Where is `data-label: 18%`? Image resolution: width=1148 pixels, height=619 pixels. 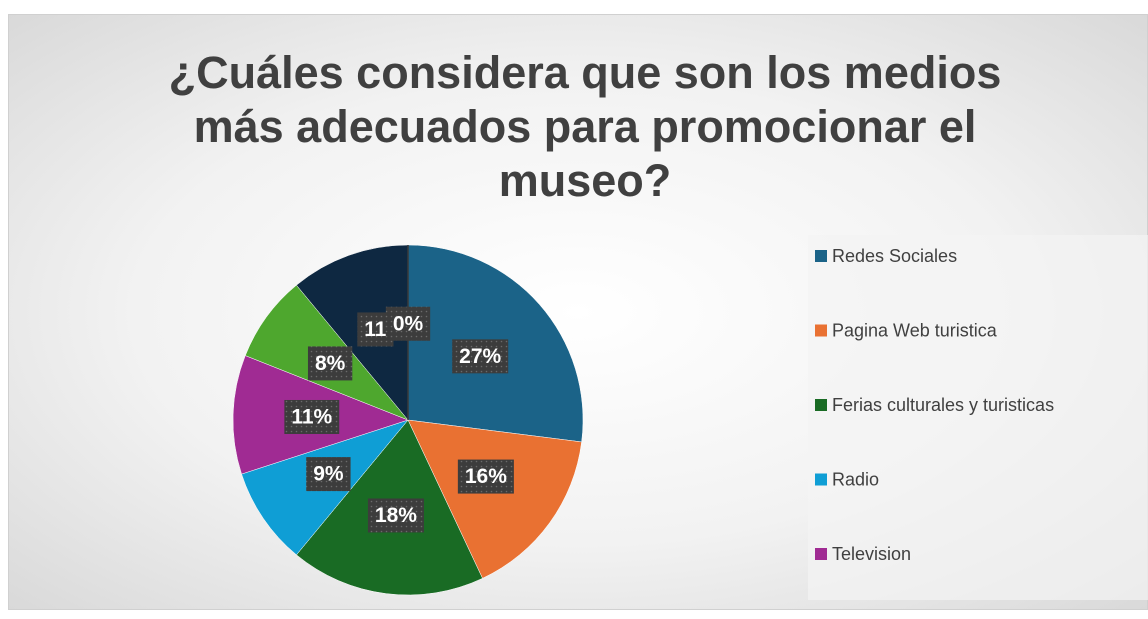
data-label: 18% is located at coordinates (396, 515).